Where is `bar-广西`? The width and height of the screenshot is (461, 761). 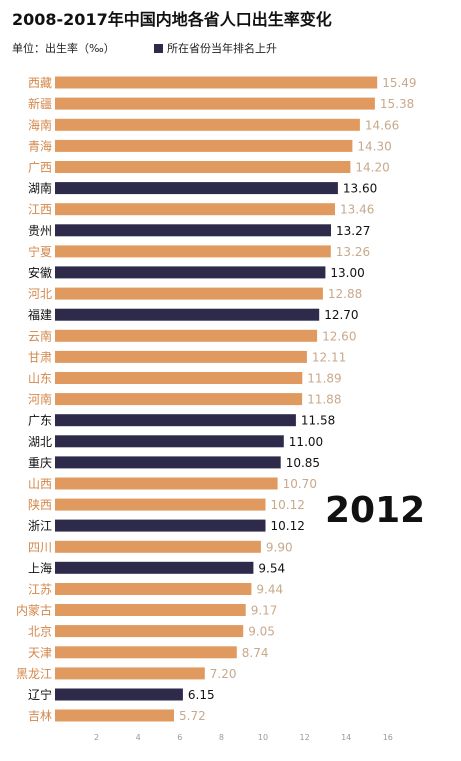 bar-广西 is located at coordinates (203, 167).